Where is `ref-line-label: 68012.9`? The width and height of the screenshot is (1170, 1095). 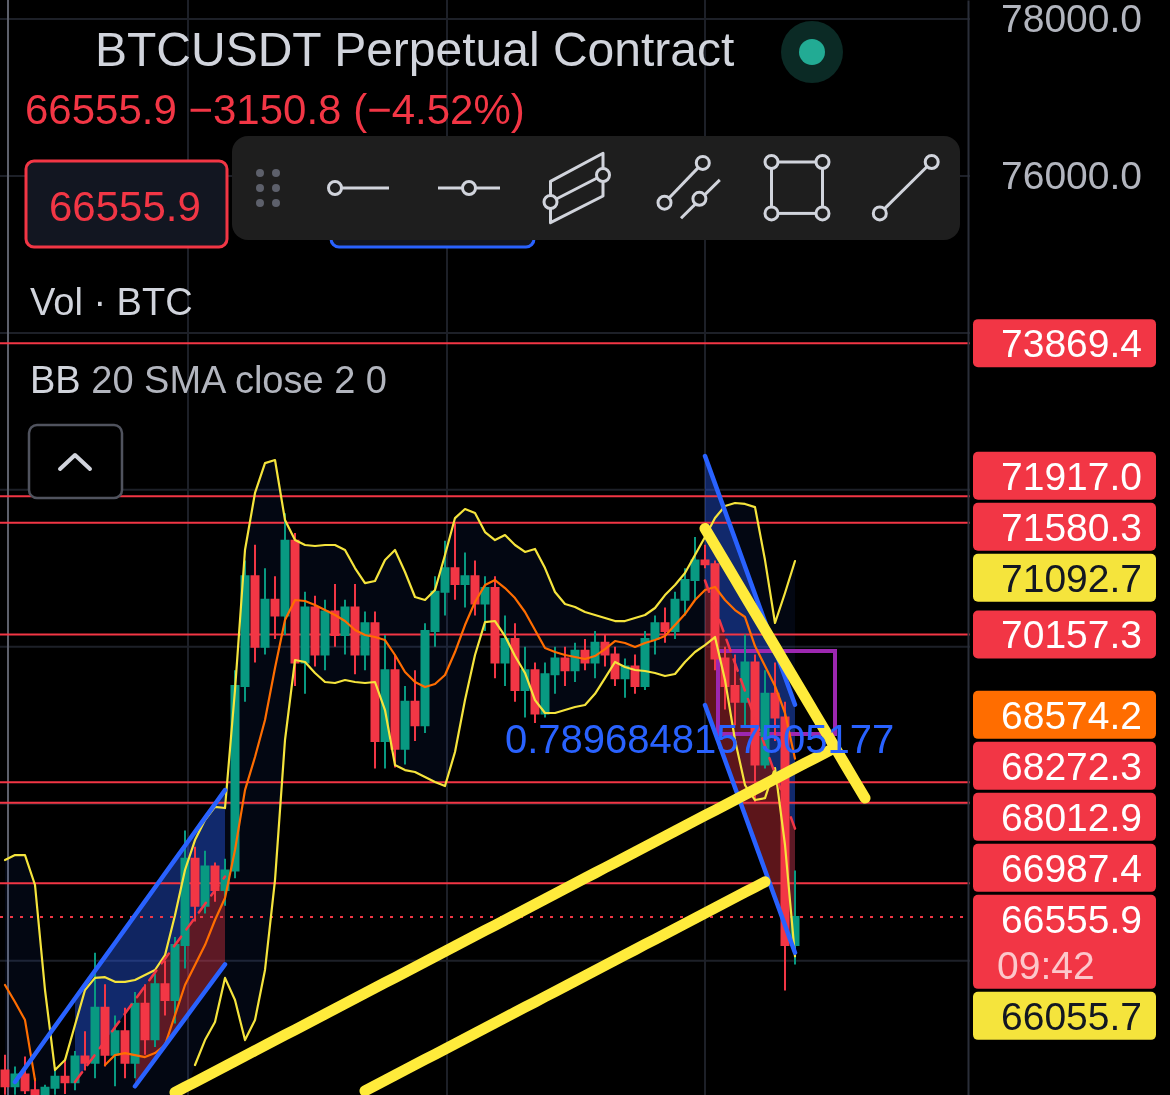
ref-line-label: 68012.9 is located at coordinates (1071, 817).